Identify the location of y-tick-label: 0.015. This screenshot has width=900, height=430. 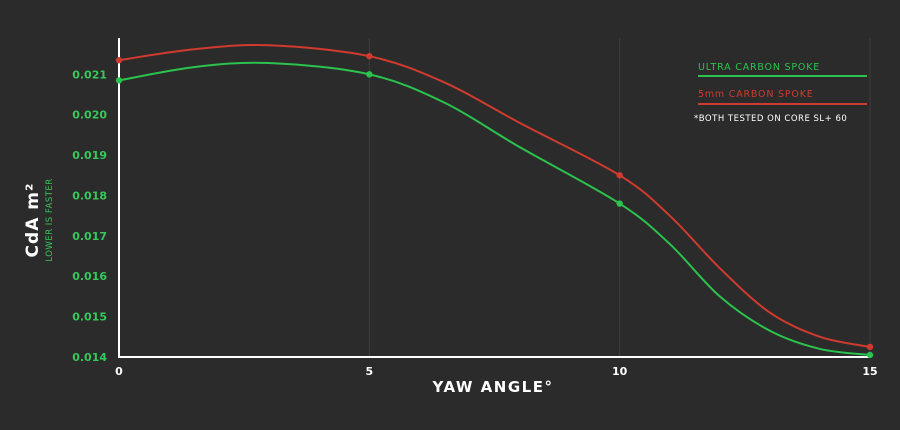
(89, 317).